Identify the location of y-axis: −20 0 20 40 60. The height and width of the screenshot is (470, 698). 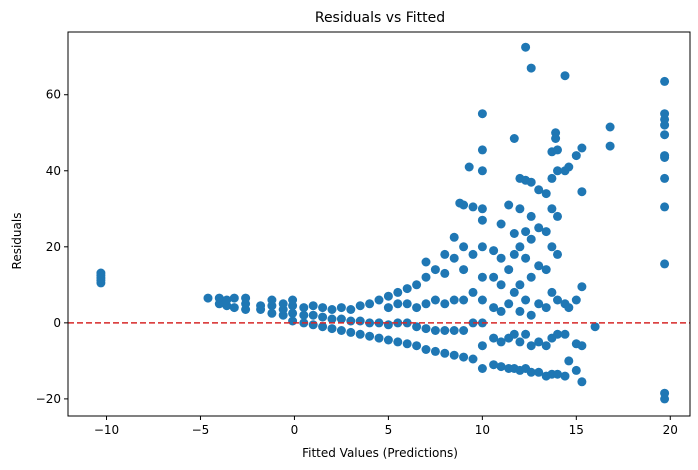
(52, 247).